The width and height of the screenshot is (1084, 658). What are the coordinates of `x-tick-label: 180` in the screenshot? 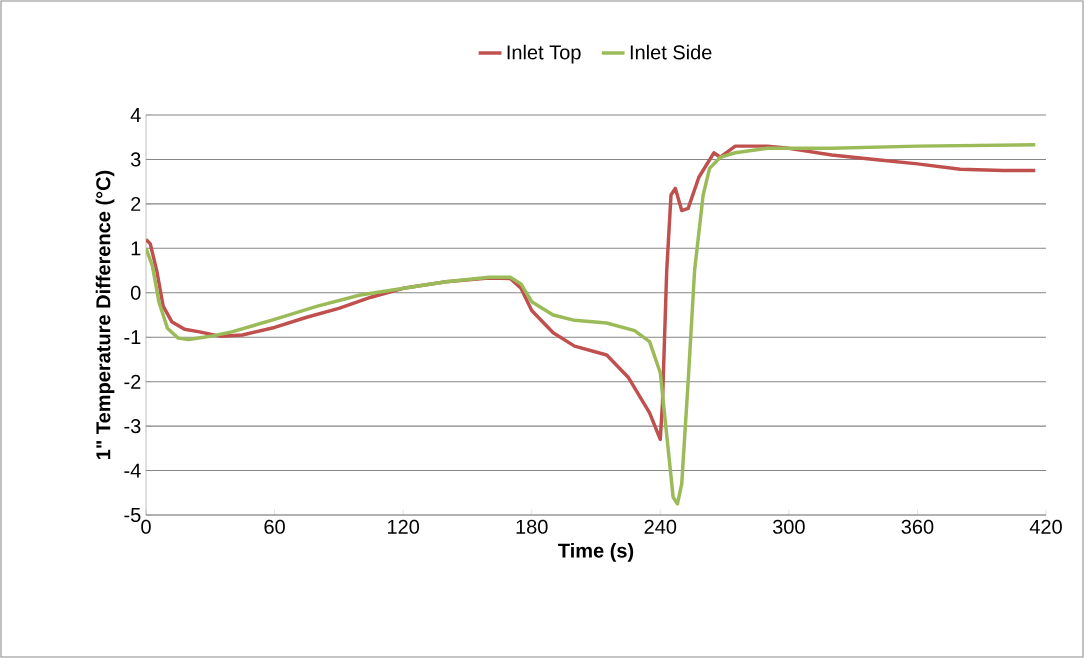 It's located at (532, 526).